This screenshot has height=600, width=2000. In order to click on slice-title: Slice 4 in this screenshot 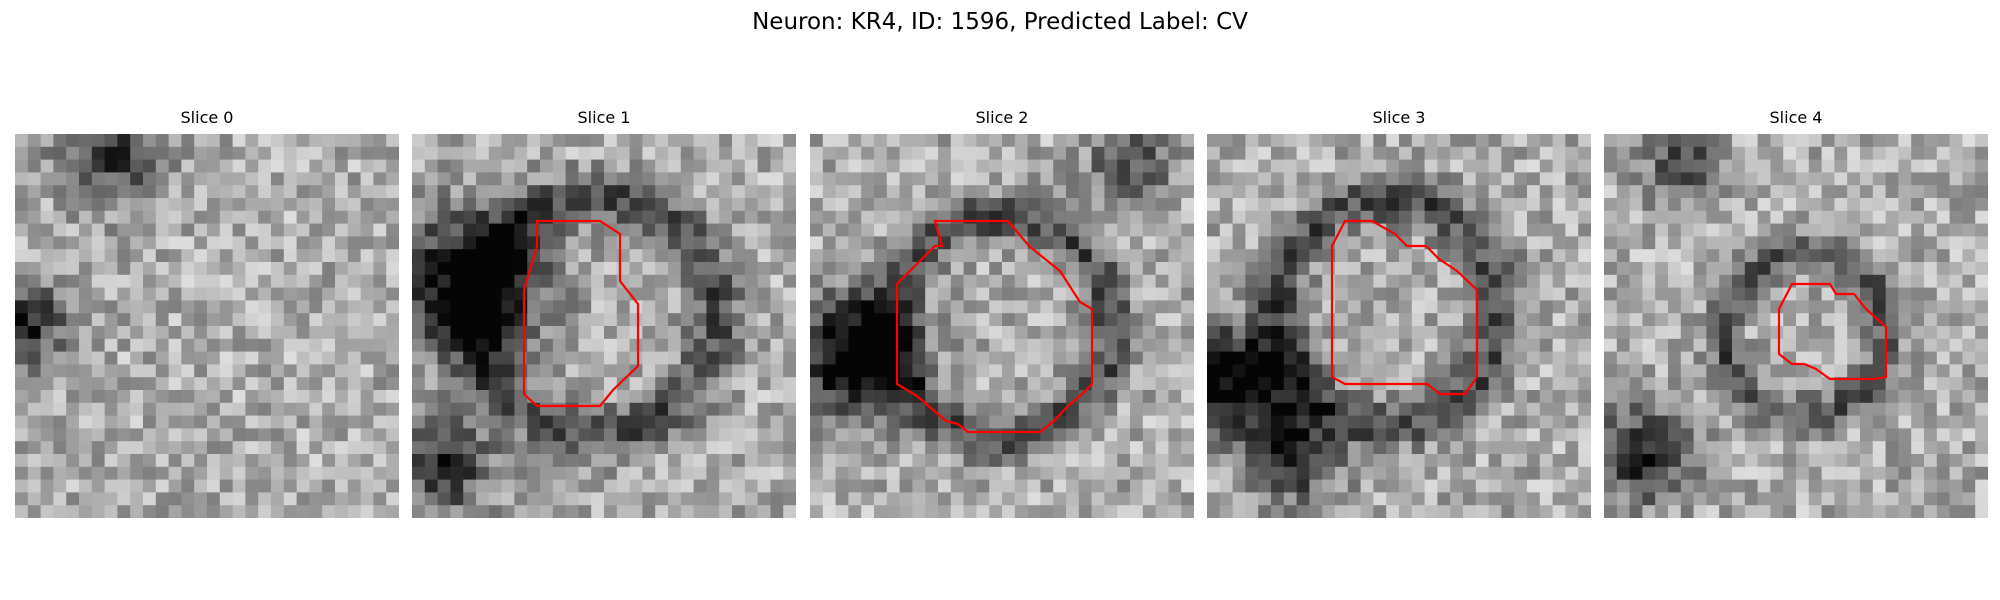, I will do `click(1796, 117)`.